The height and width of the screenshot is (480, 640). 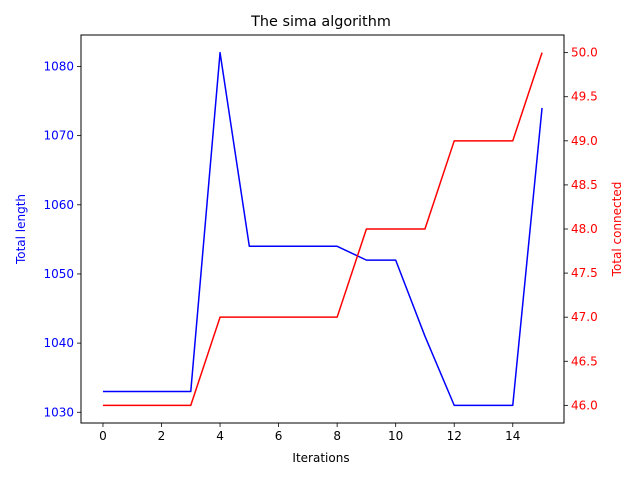 What do you see at coordinates (58, 136) in the screenshot?
I see `y-left-tick-label: 1070` at bounding box center [58, 136].